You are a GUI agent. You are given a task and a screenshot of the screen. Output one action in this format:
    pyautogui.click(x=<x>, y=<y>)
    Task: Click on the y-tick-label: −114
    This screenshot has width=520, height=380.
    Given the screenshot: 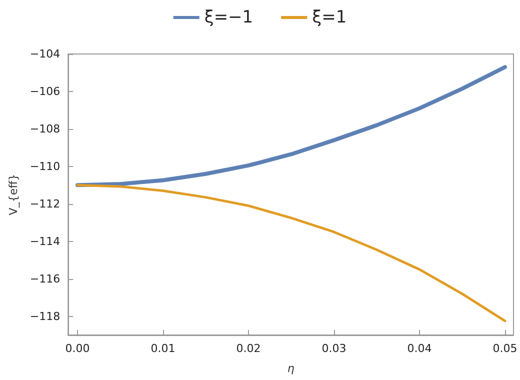 What is the action you would take?
    pyautogui.click(x=45, y=241)
    